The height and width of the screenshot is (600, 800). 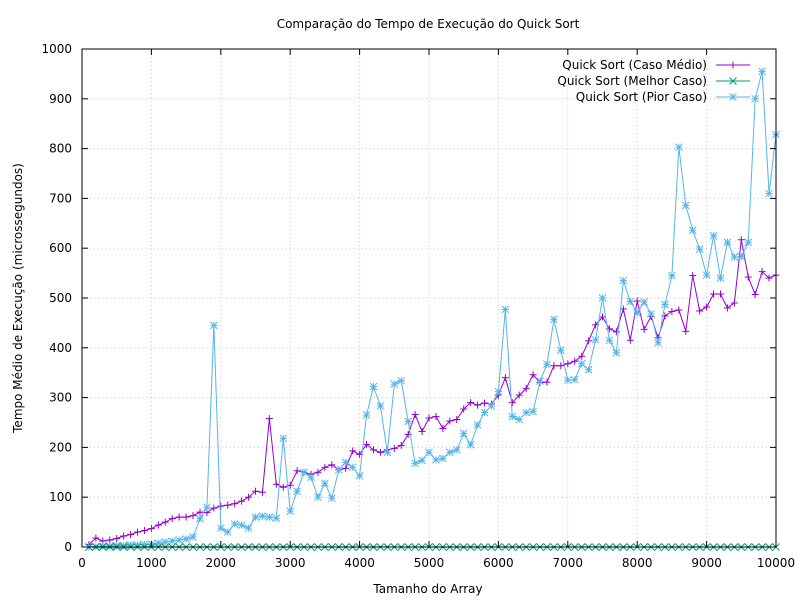 I want to click on x-tick-label: 9000, so click(x=706, y=563).